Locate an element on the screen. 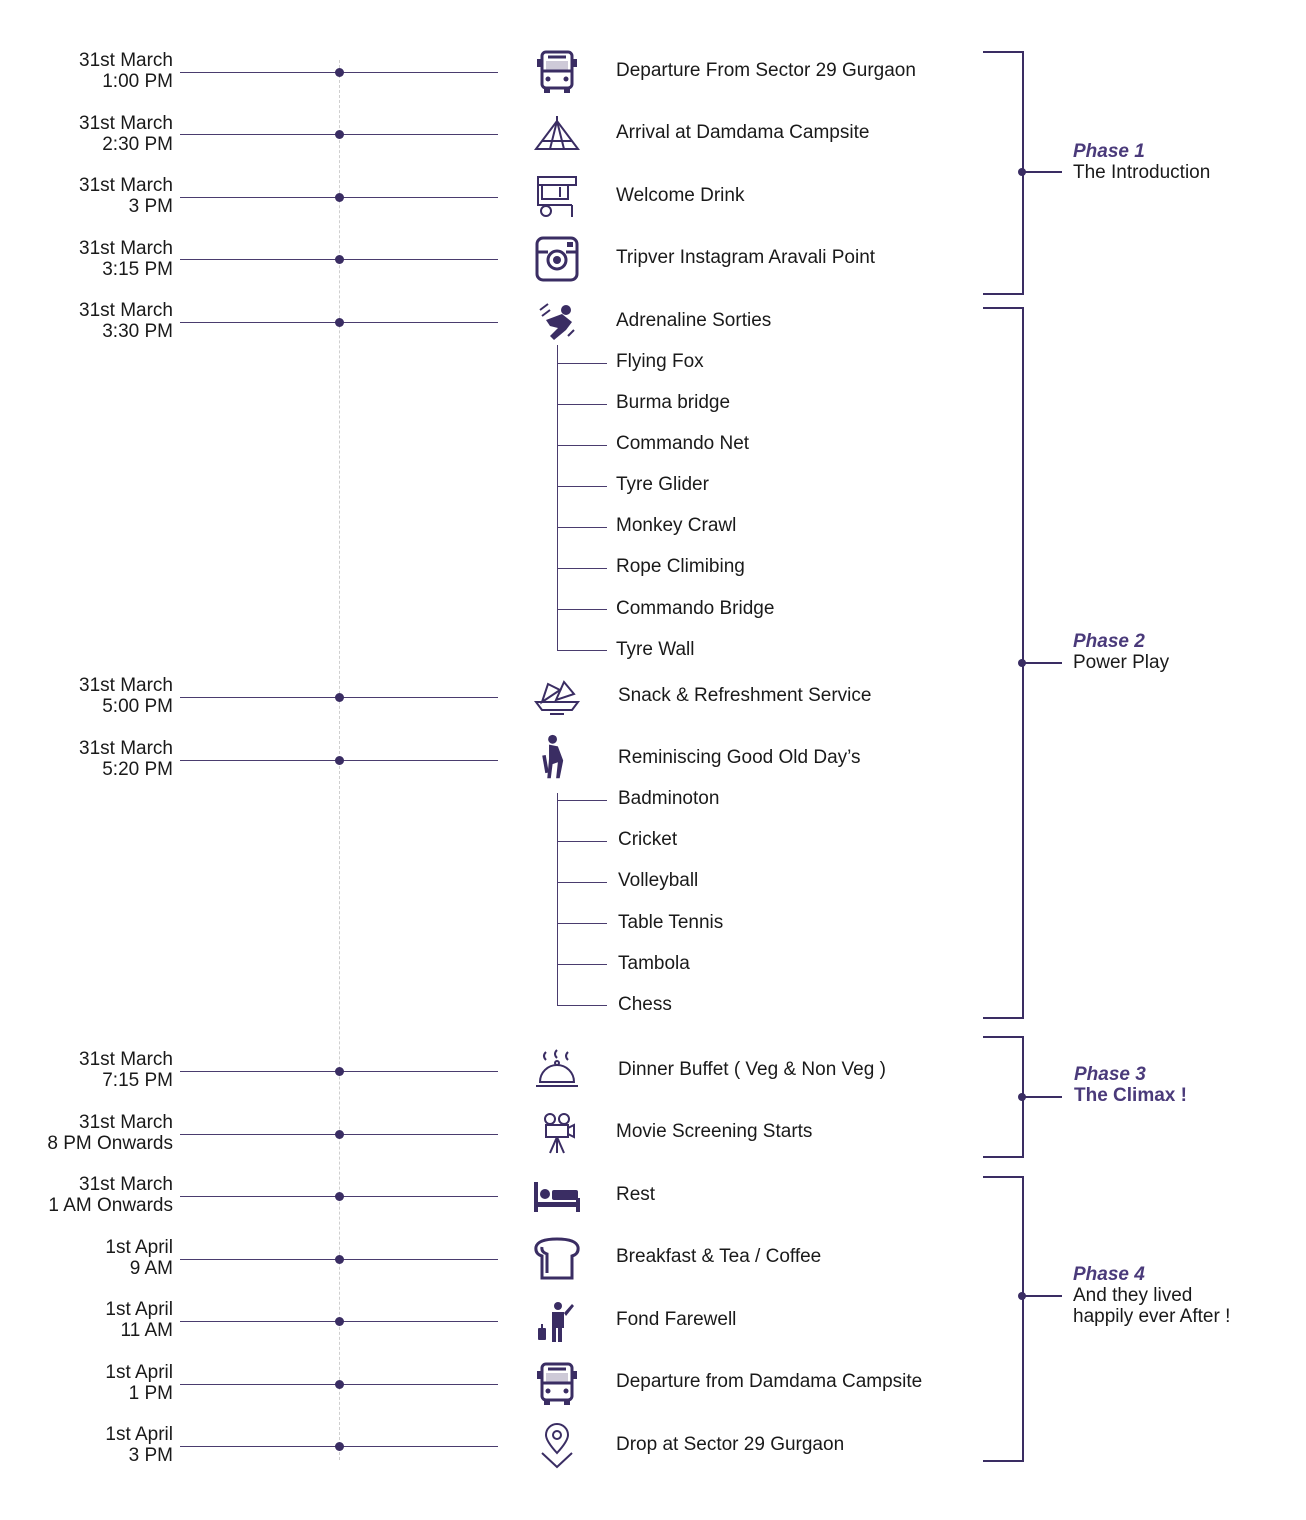  event-label: Snack & Refreshment Service is located at coordinates (745, 695).